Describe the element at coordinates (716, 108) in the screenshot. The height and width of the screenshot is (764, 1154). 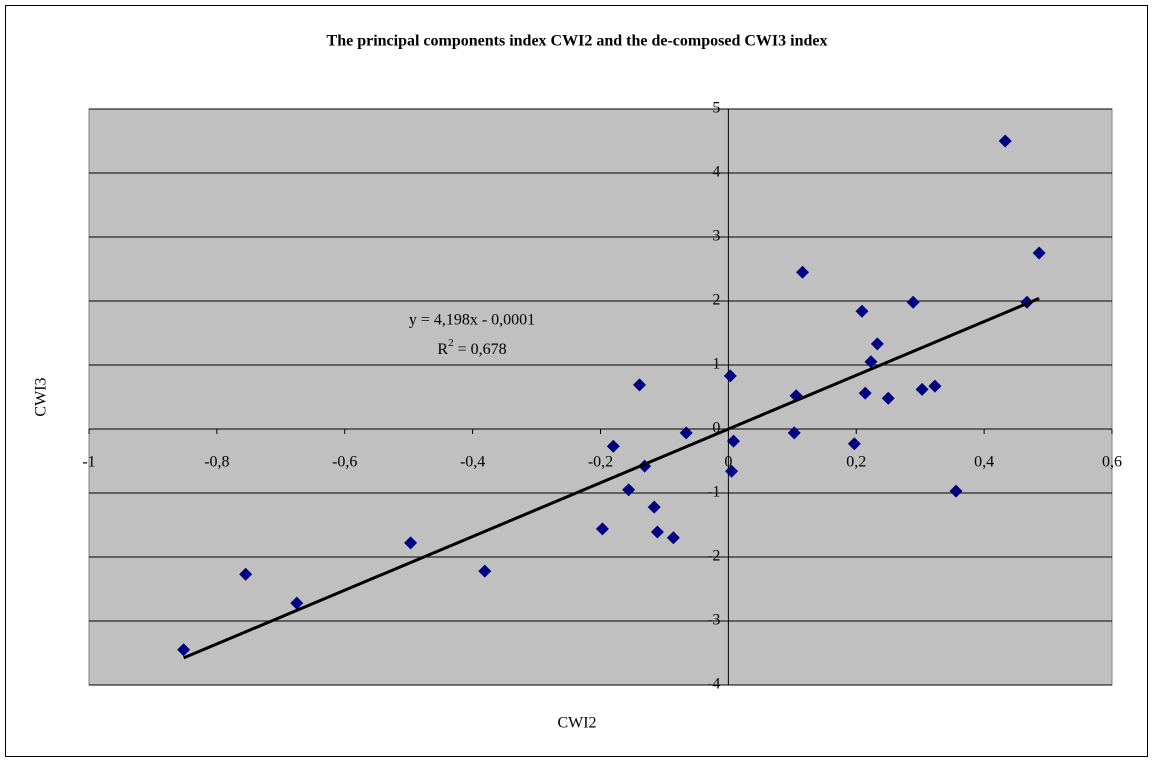
I see `y-tick-label: 5` at that location.